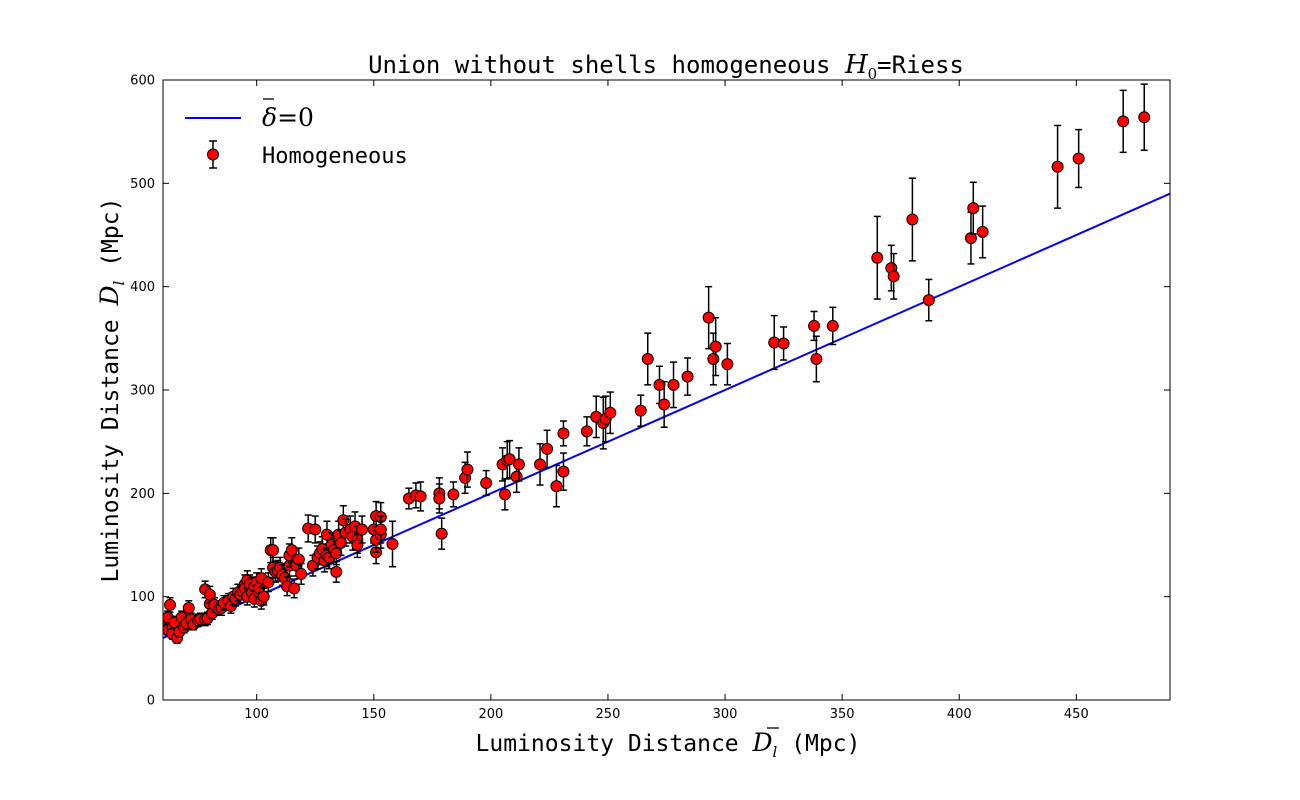  Describe the element at coordinates (725, 714) in the screenshot. I see `x-tick-label: 300` at that location.